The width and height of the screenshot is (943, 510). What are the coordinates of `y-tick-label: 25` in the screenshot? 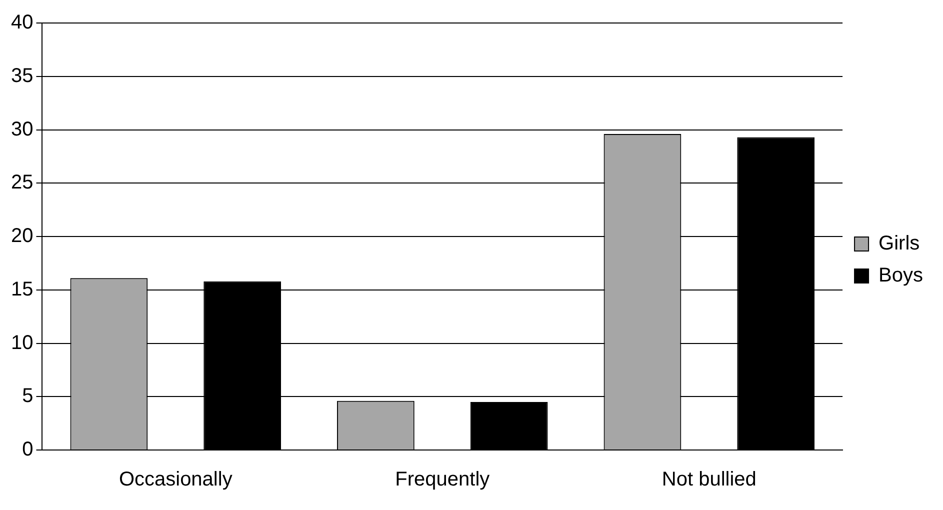 It's located at (22, 183).